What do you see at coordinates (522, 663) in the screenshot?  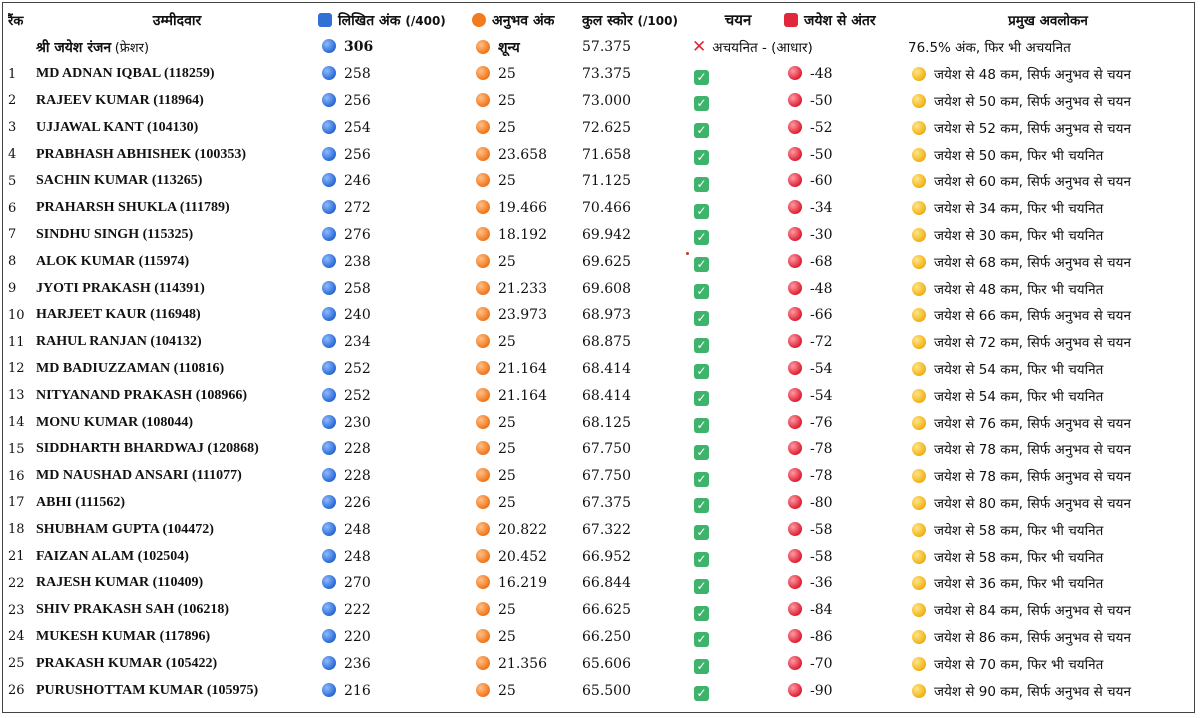 I see `exp-value: 21.356` at bounding box center [522, 663].